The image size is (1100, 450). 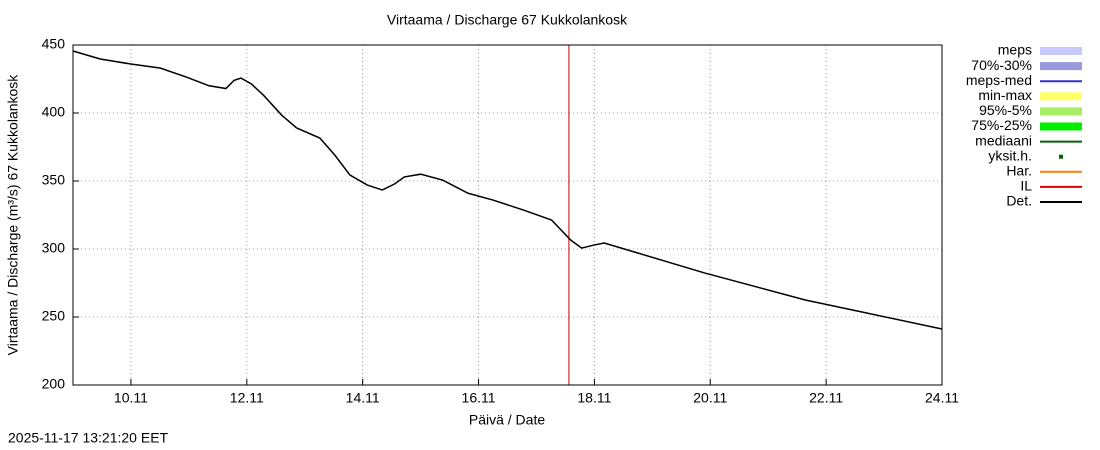 I want to click on x-tick-label: 12.11, so click(x=247, y=398).